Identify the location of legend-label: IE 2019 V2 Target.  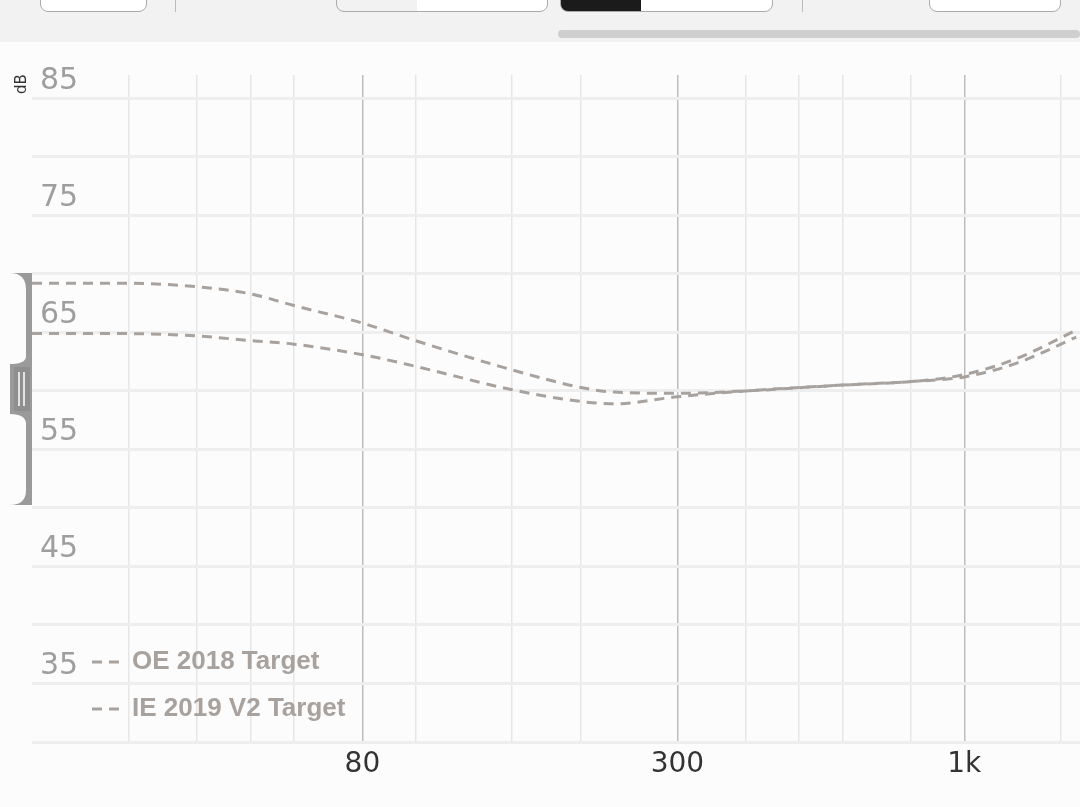
(239, 707).